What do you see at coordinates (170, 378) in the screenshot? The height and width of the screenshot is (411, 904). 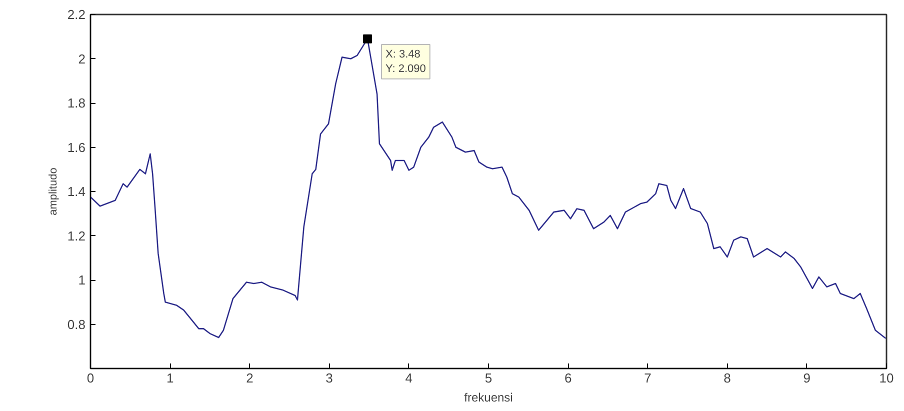 I see `x-tick-label: 1` at bounding box center [170, 378].